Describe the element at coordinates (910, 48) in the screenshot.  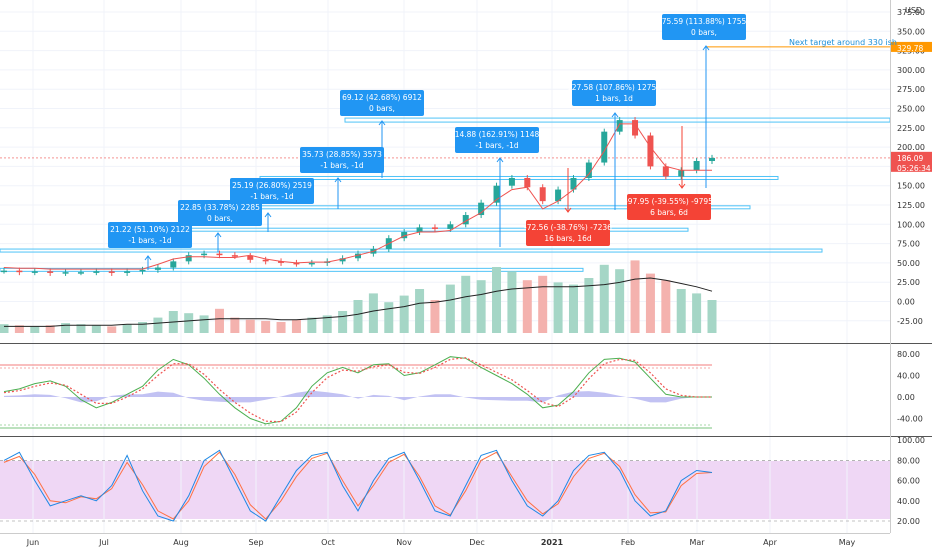
I see `target-price-badge-text: 329.78` at that location.